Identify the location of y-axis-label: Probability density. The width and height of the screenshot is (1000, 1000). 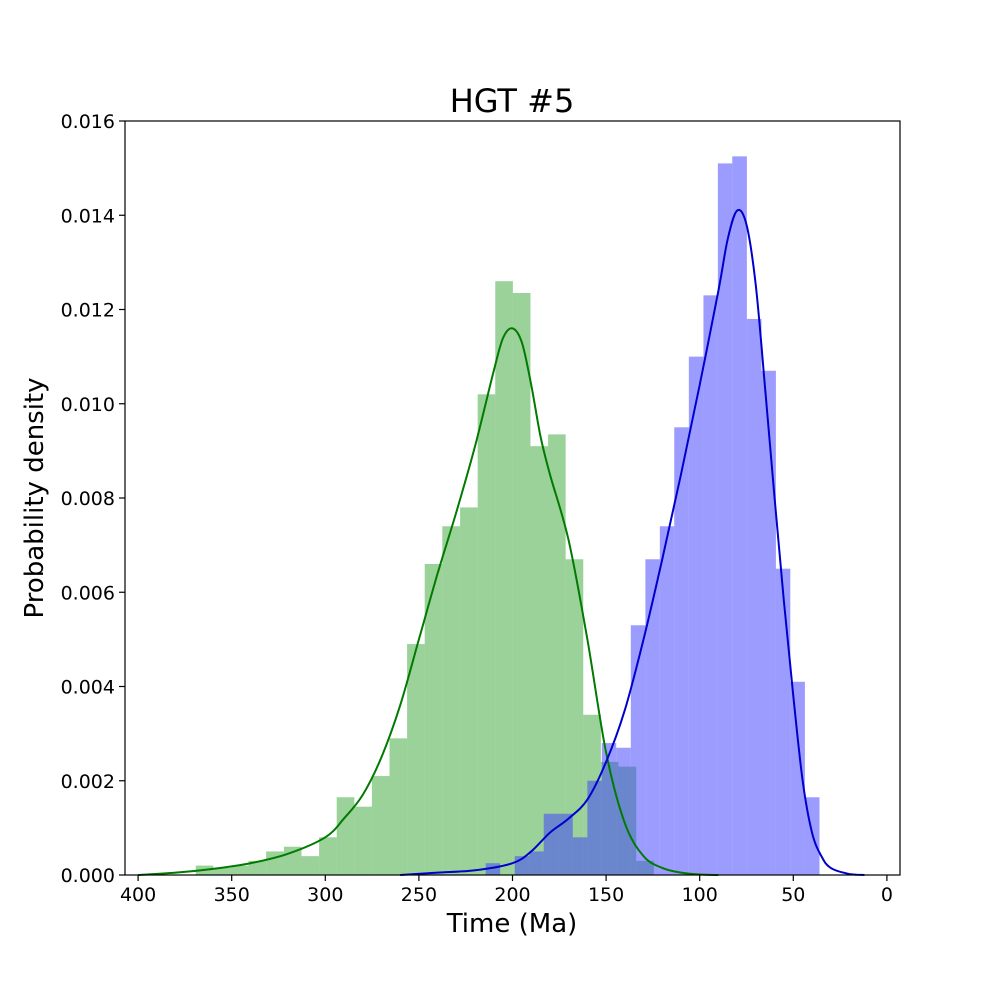
(35, 497).